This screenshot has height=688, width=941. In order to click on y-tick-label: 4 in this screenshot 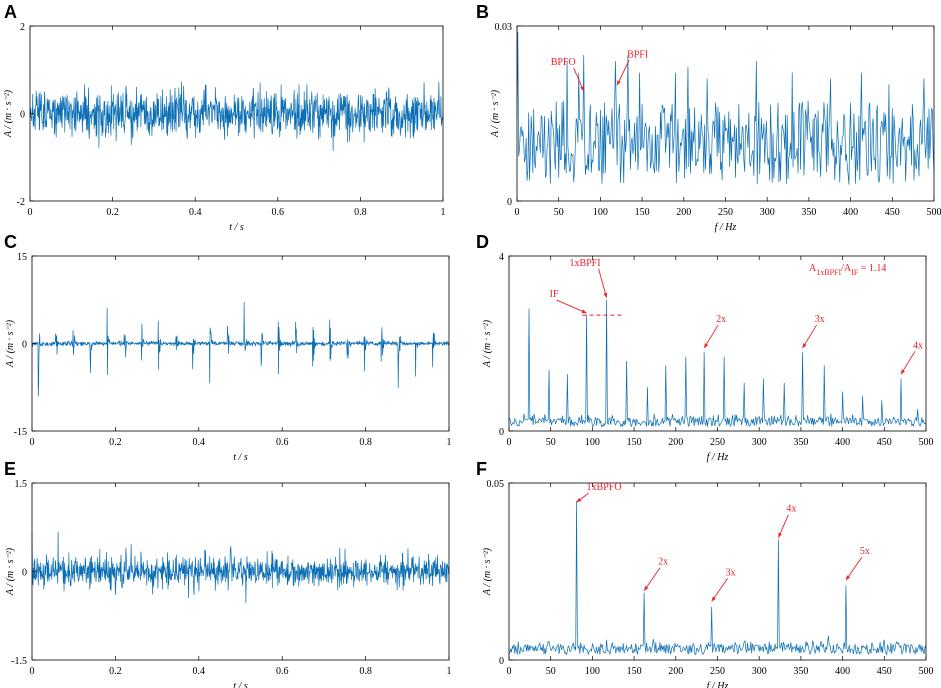, I will do `click(501, 257)`.